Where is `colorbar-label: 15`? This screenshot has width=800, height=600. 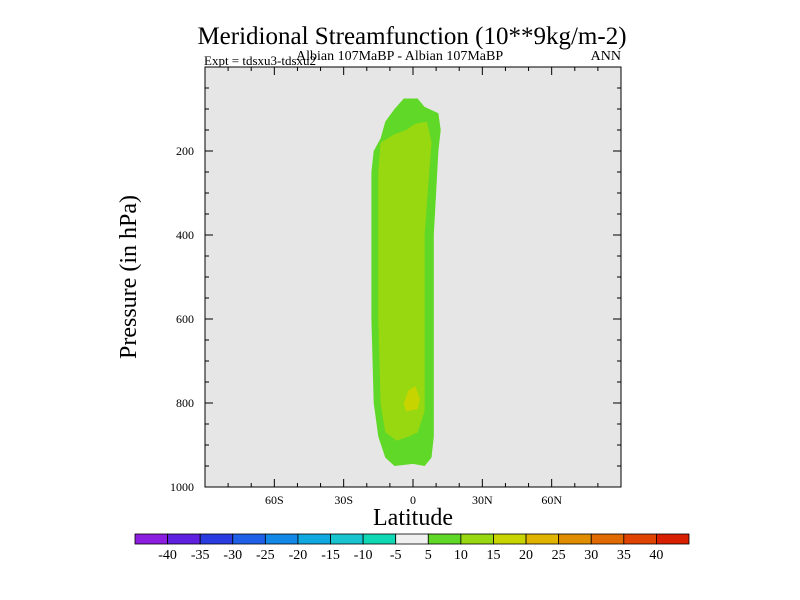
colorbar-label: 15 is located at coordinates (493, 555).